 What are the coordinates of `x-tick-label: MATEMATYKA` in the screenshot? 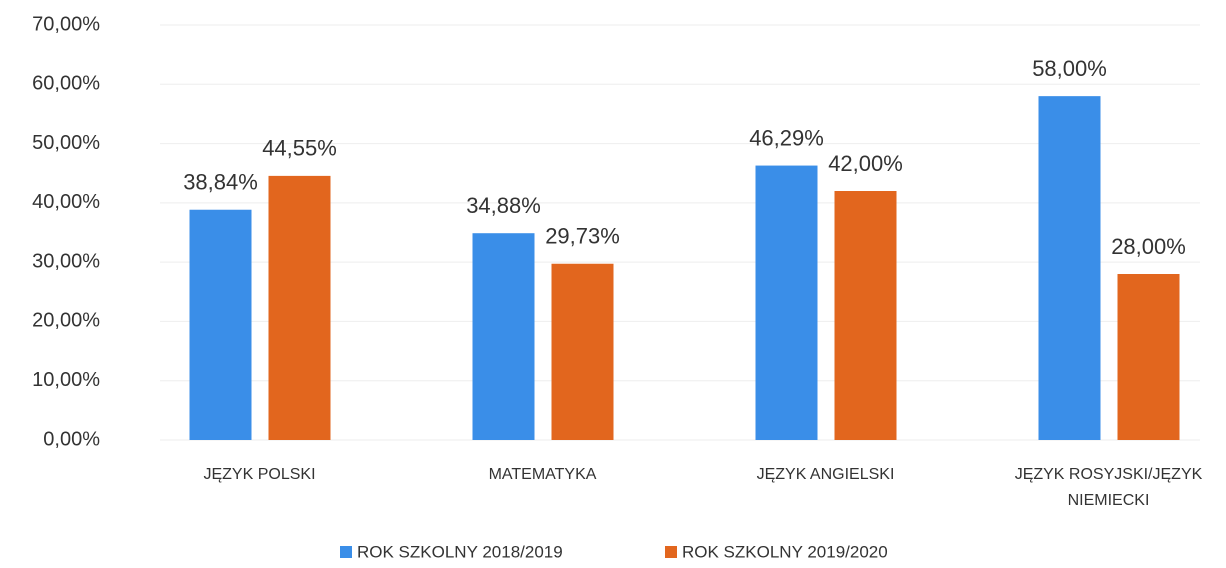 It's located at (542, 474).